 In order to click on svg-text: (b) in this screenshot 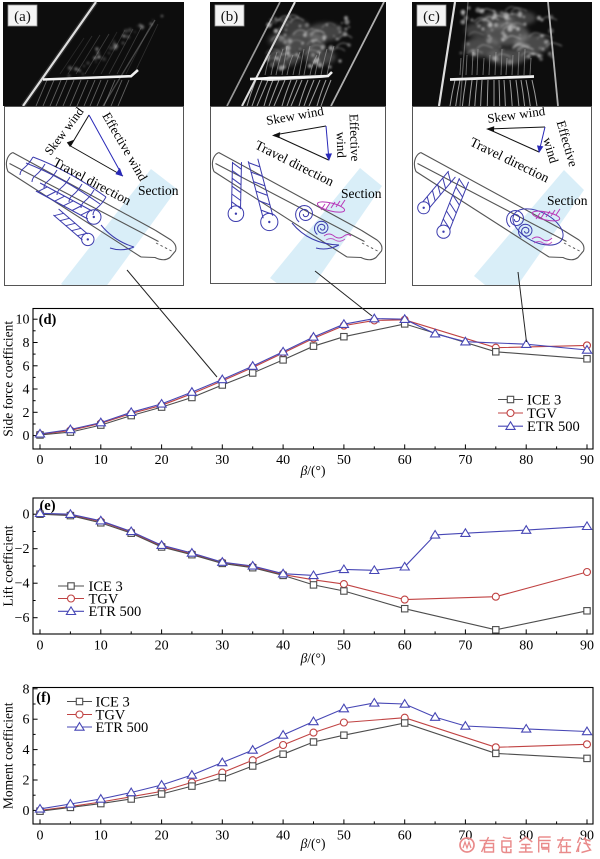, I will do `click(230, 17)`.